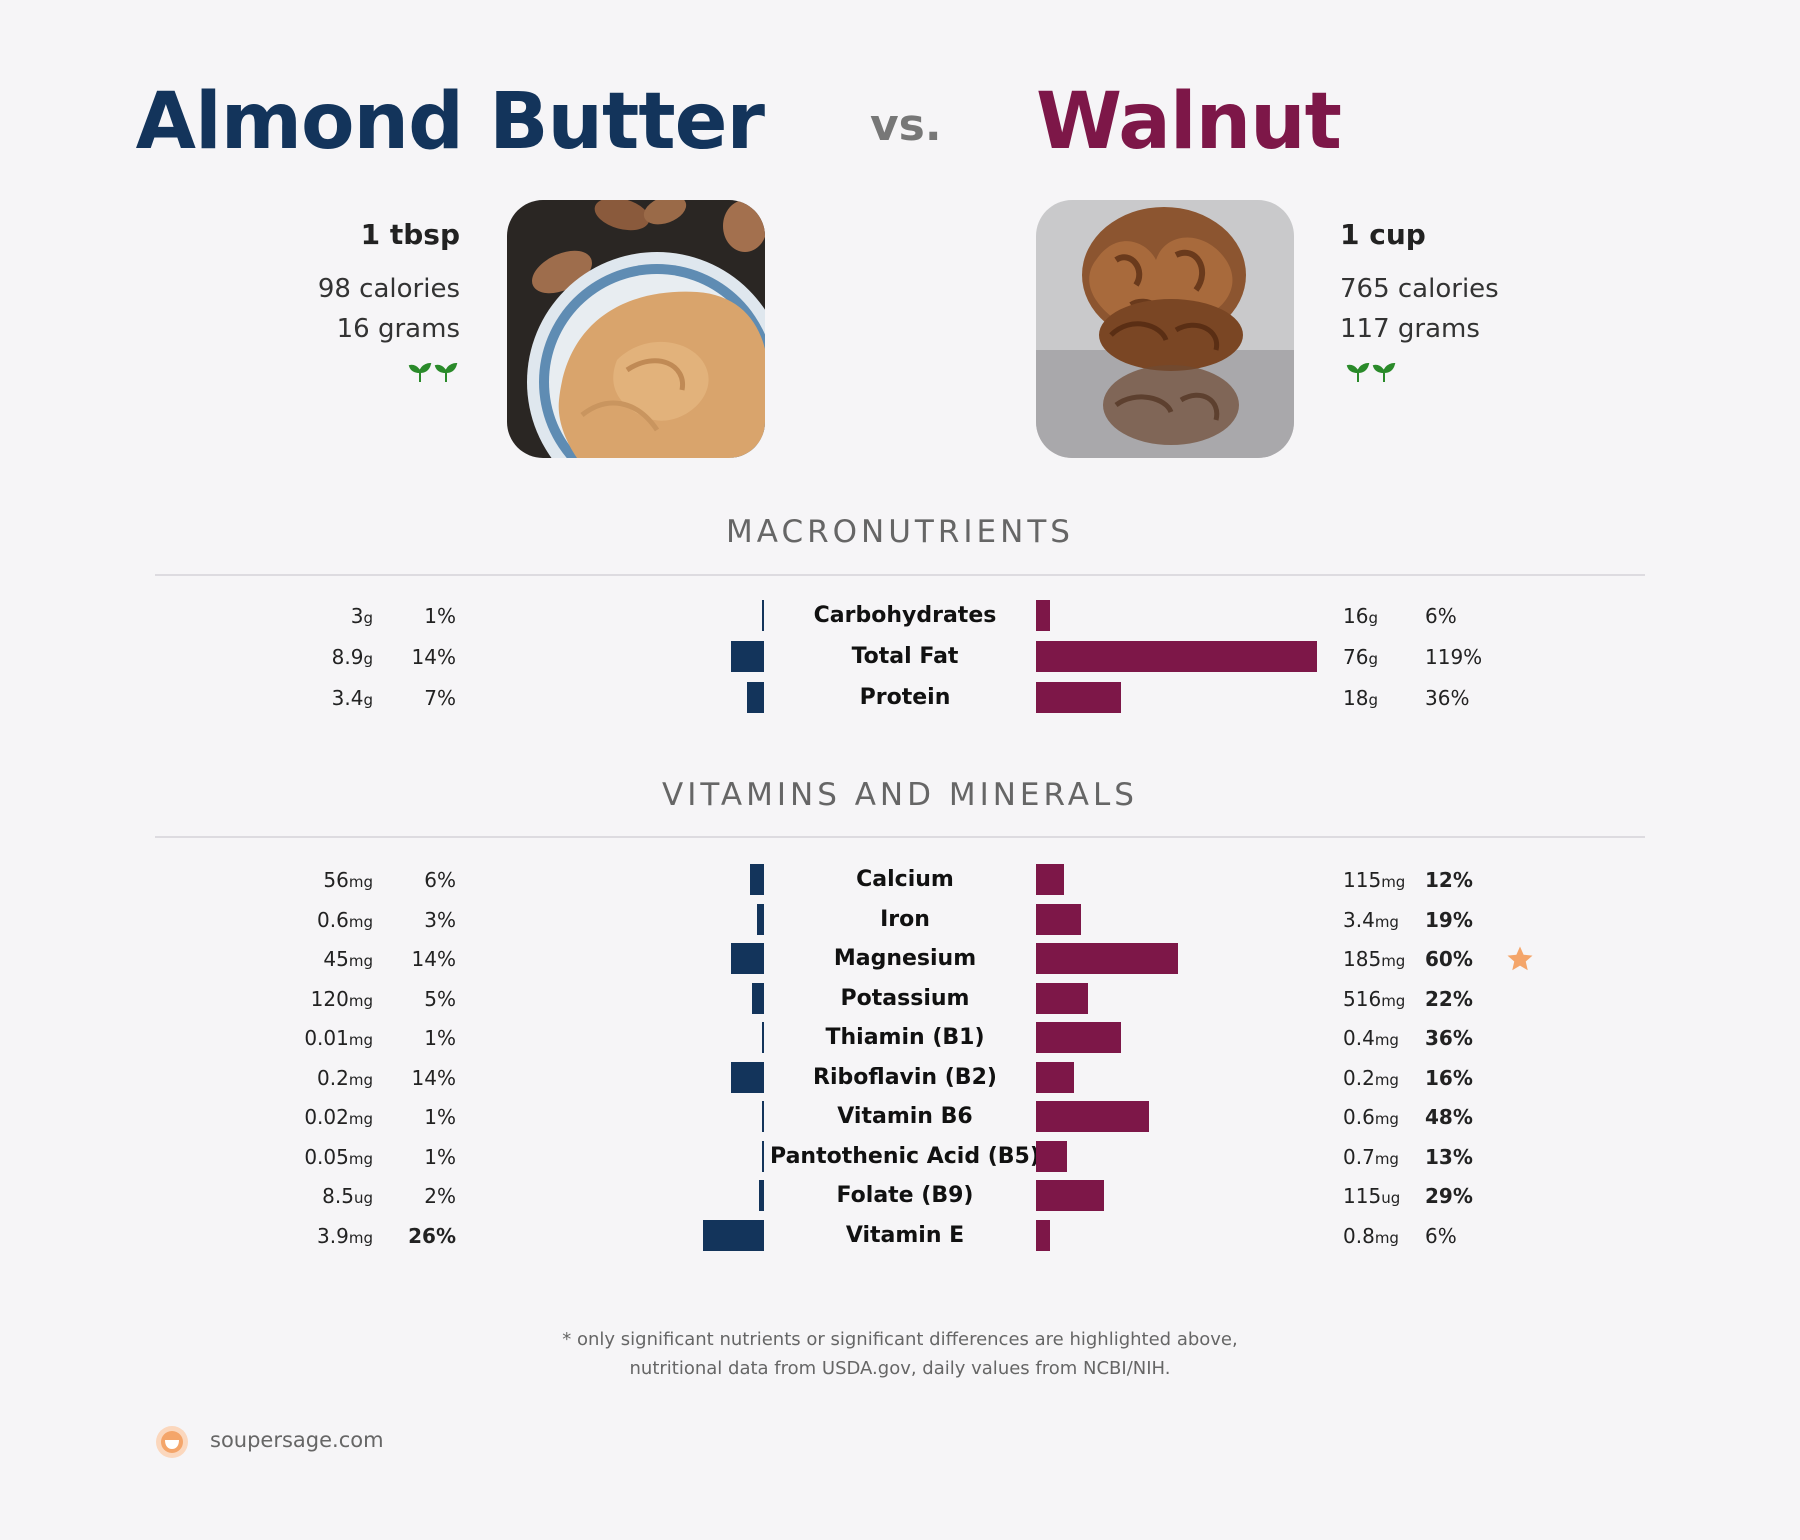 The height and width of the screenshot is (1540, 1800). Describe the element at coordinates (342, 999) in the screenshot. I see `left-amount: 120mg` at that location.